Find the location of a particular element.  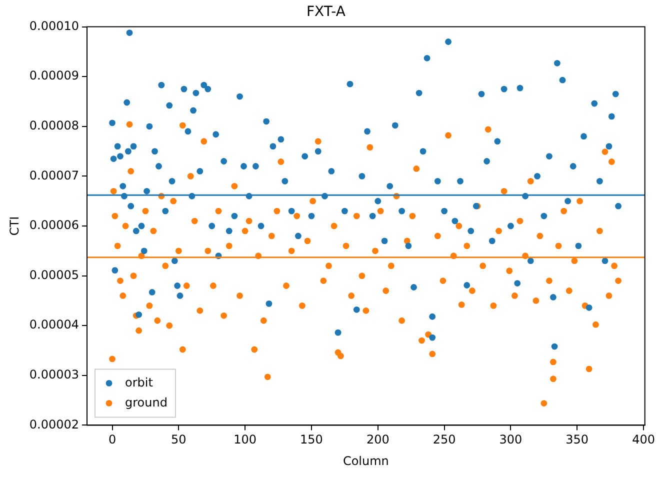

x-tick-label: 200 is located at coordinates (378, 439).